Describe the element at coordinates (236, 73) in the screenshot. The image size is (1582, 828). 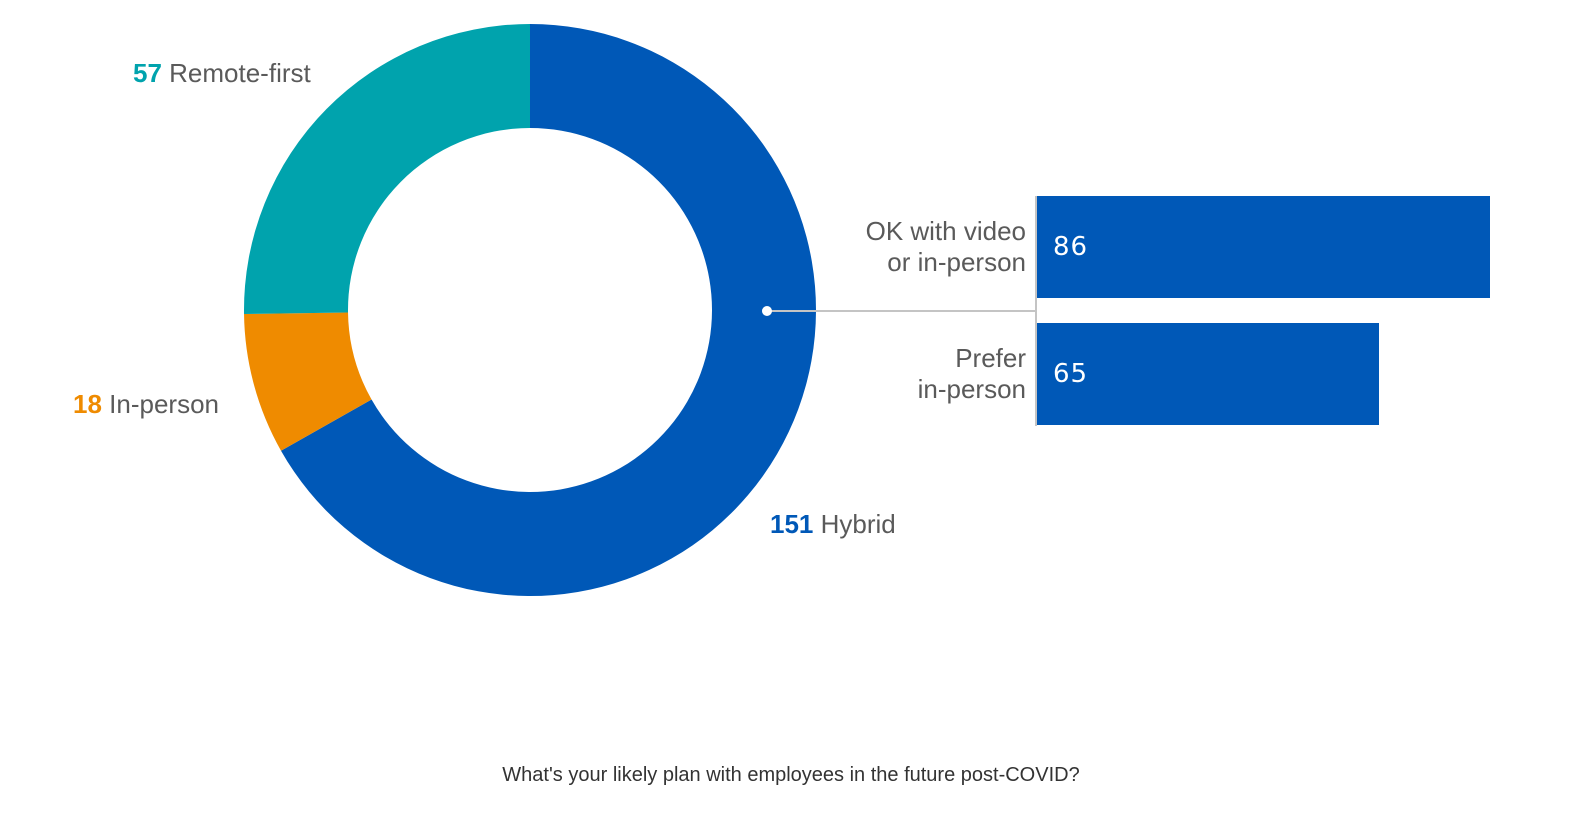
I see `label-remote-first-text: Remote-first` at that location.